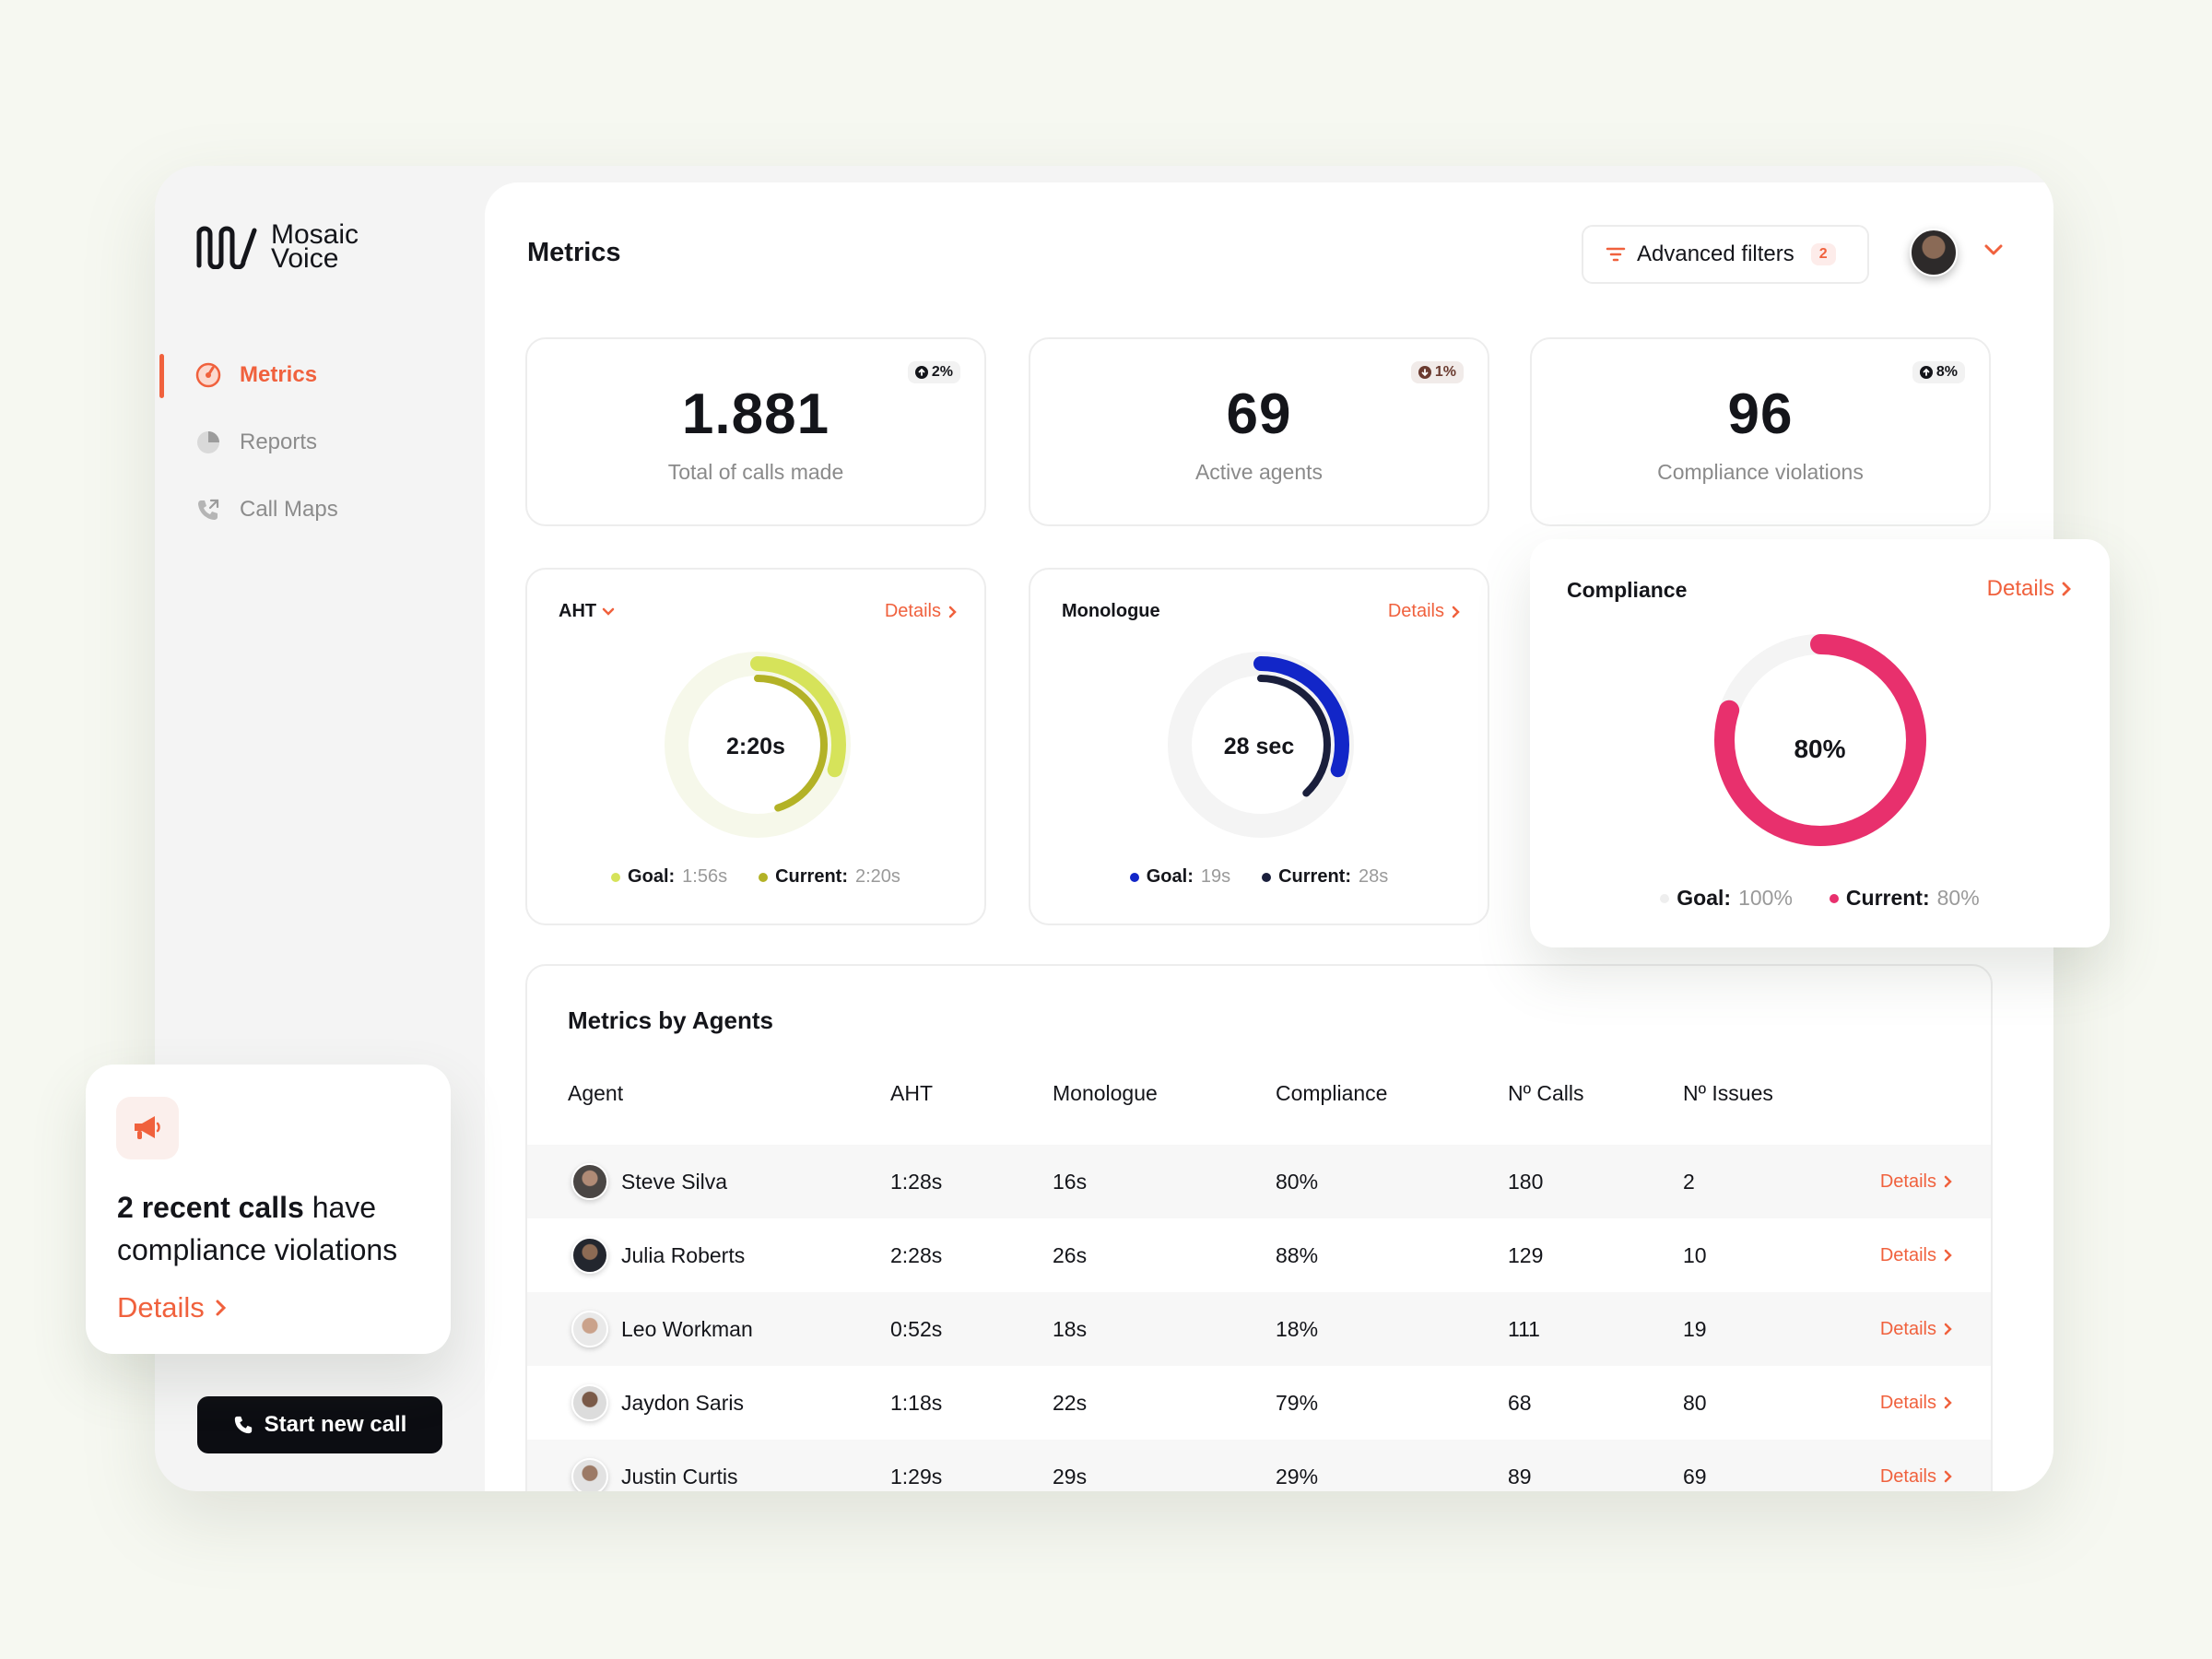 The height and width of the screenshot is (1659, 2212). Describe the element at coordinates (289, 509) in the screenshot. I see `sidebar-item-label: Call Maps` at that location.